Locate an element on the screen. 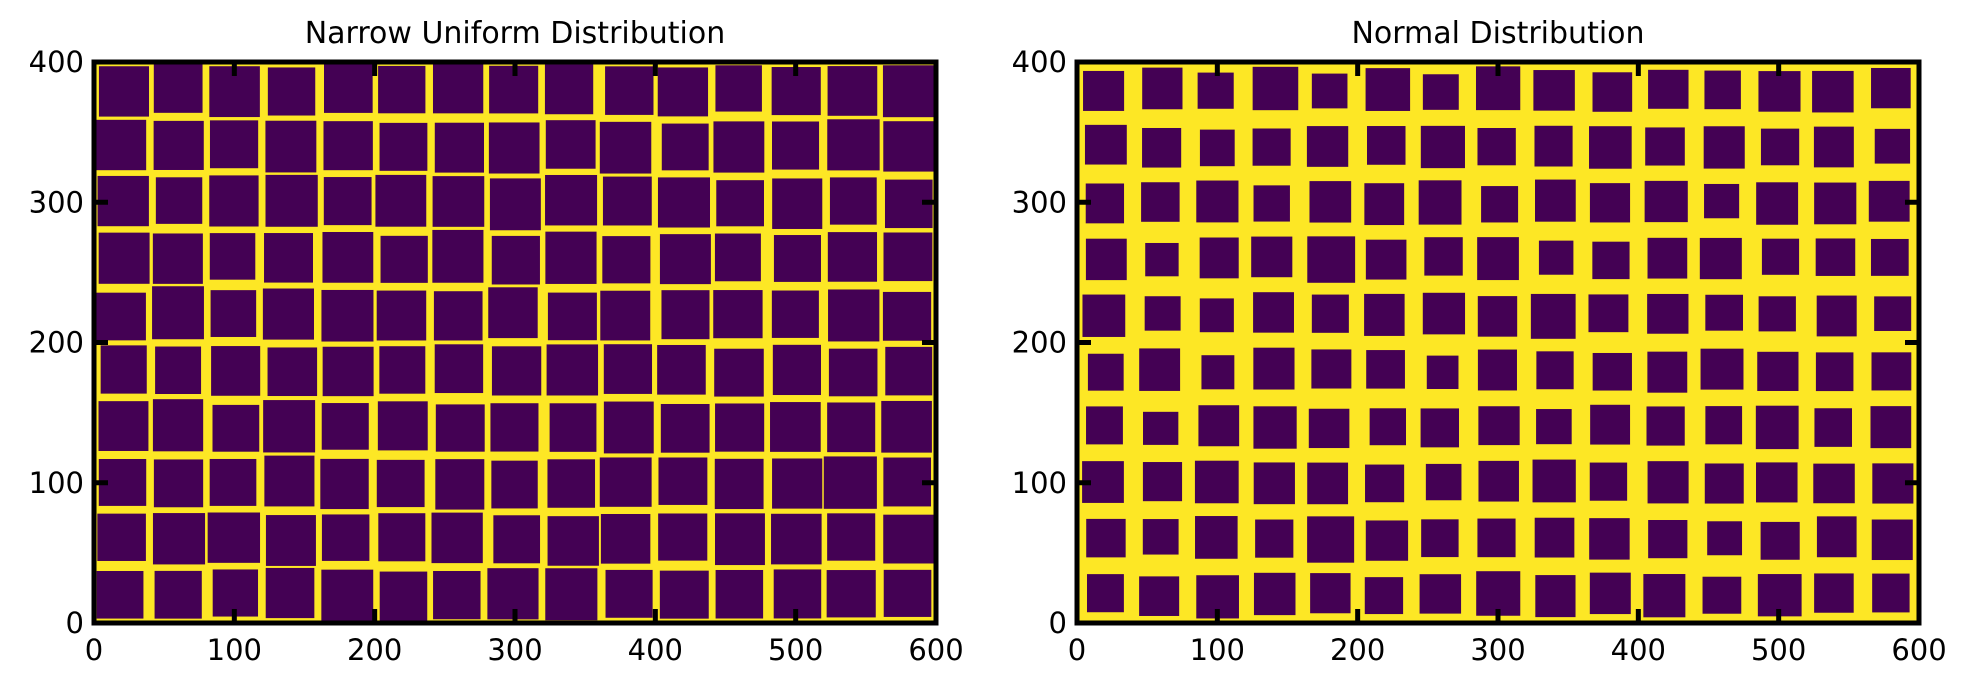  x-tick-label: 200 is located at coordinates (374, 650).